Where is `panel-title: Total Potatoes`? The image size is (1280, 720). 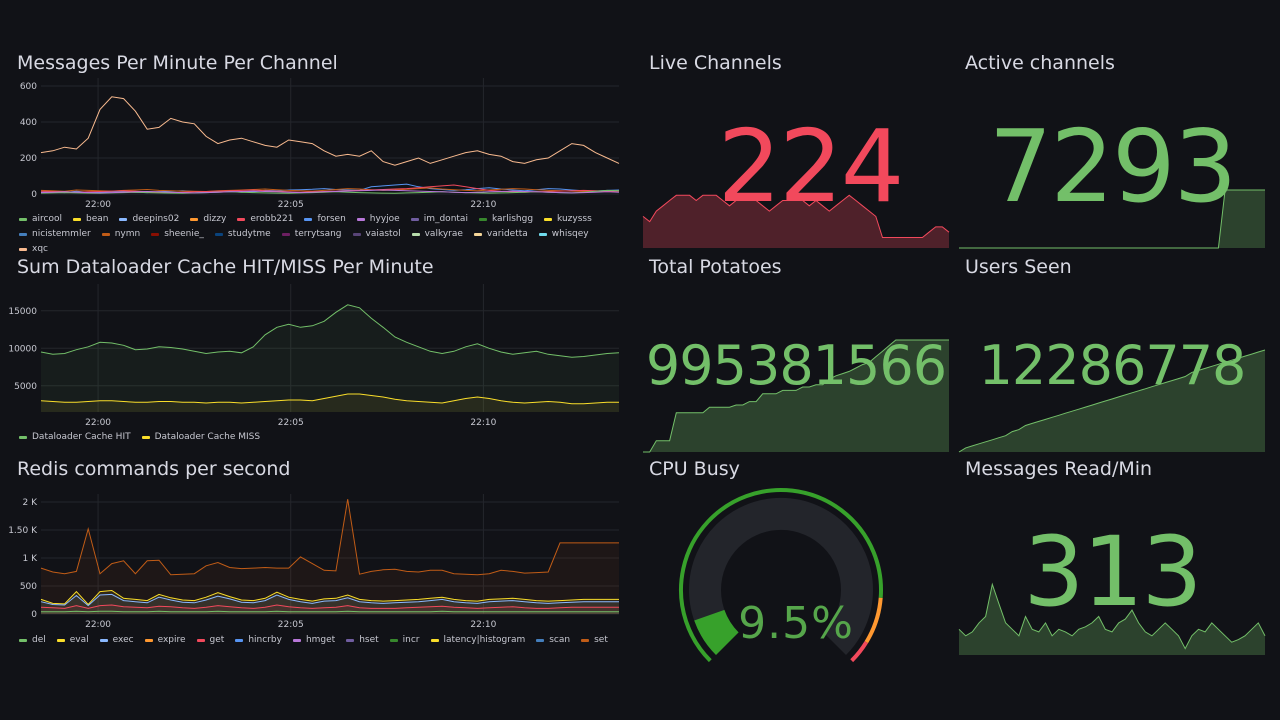
panel-title: Total Potatoes is located at coordinates (715, 267).